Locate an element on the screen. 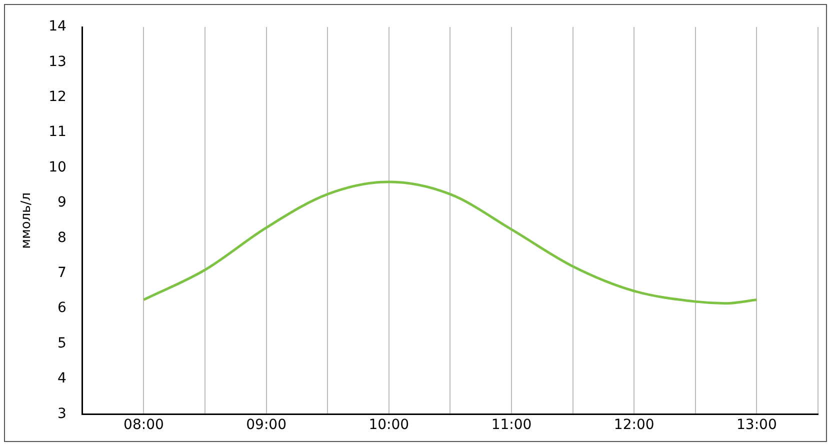 The width and height of the screenshot is (833, 448). x-tick-label: 12:00 is located at coordinates (634, 425).